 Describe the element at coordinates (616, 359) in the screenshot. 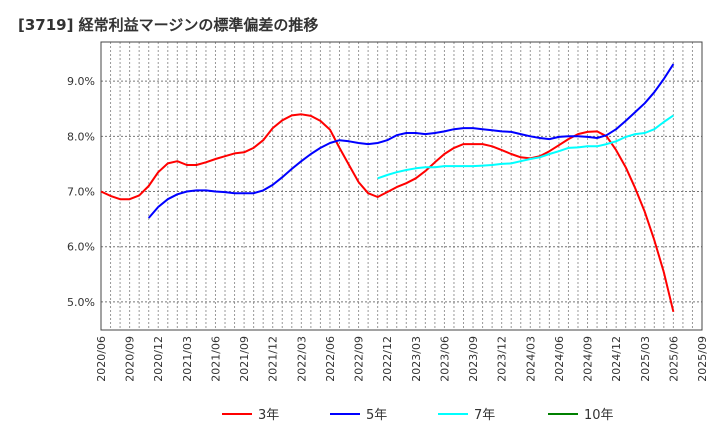

I see `x-tick-label: 2024/12` at that location.